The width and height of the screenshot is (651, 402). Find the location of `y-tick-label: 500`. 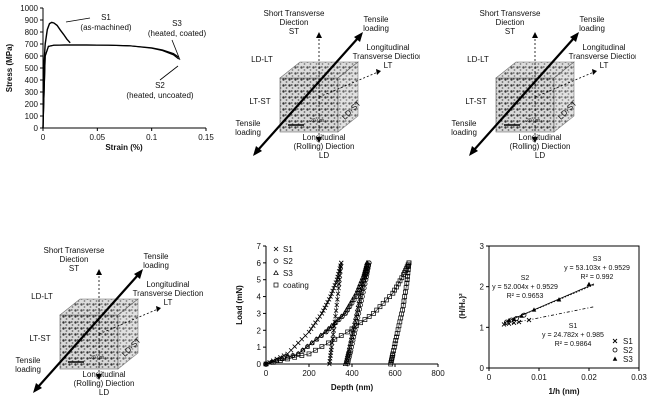

y-tick-label: 500 is located at coordinates (32, 68).